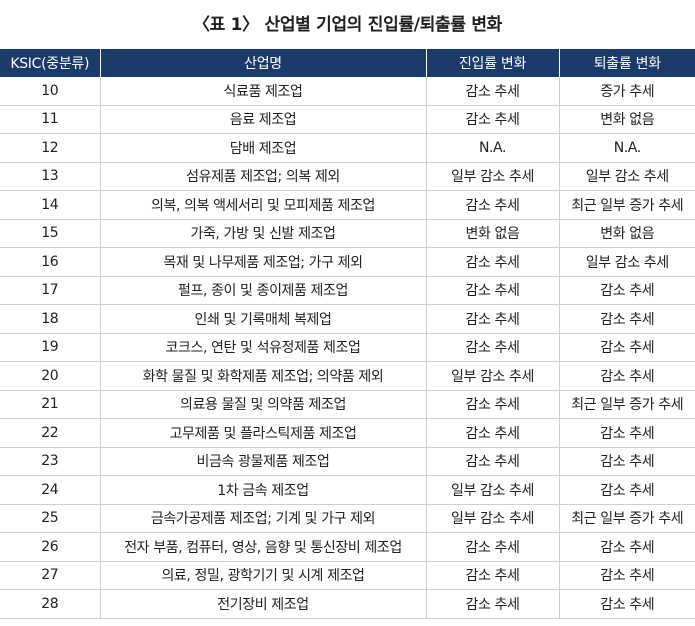 The height and width of the screenshot is (626, 695). I want to click on cell-industry-name: 식료품 제조업, so click(262, 91).